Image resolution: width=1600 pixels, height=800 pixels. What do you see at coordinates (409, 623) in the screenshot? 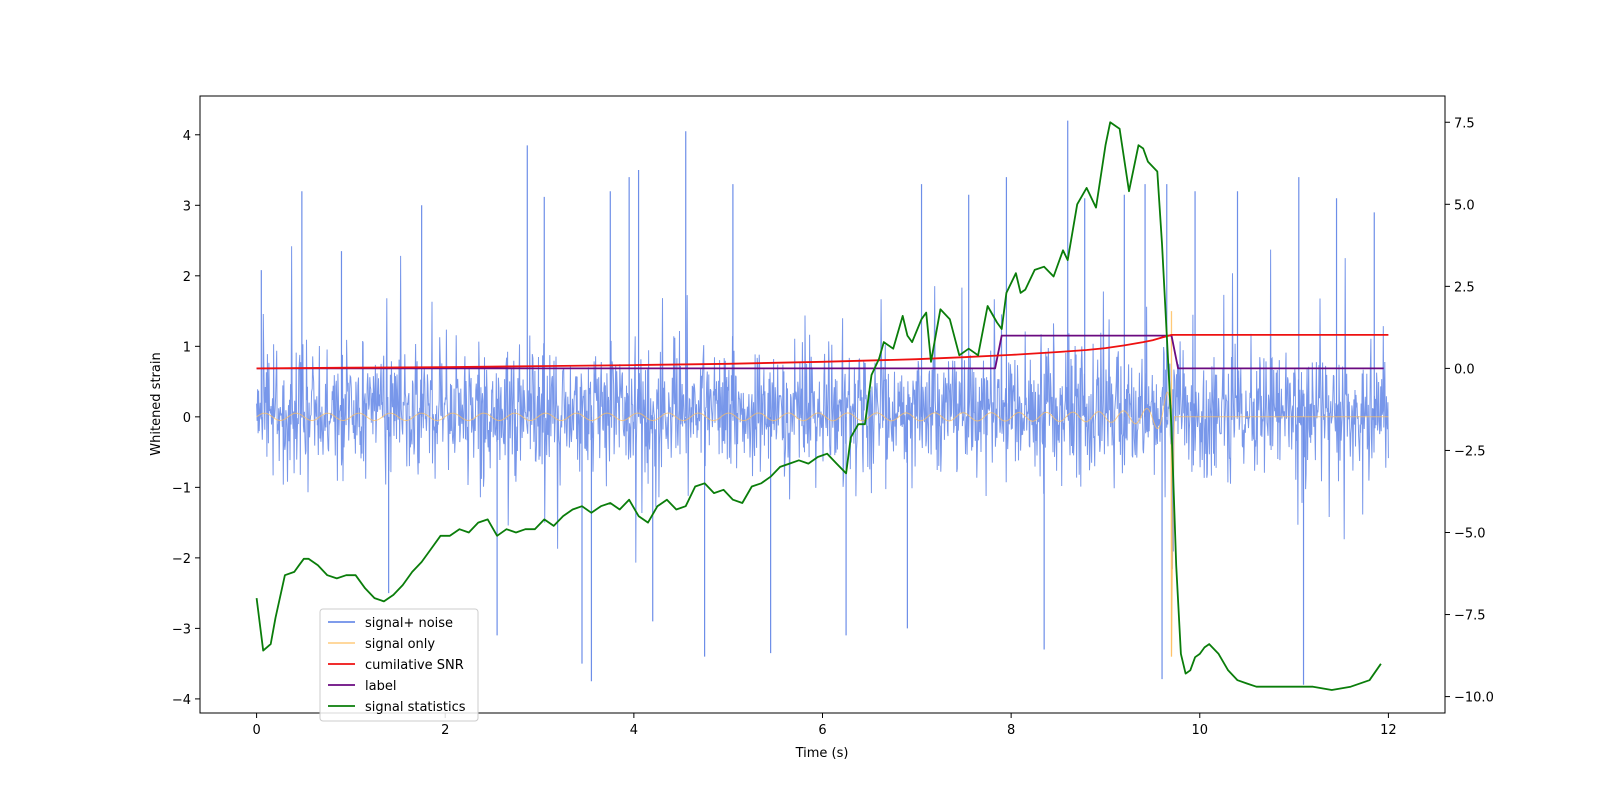
I see `legend-label-noise: signal+ noise` at bounding box center [409, 623].